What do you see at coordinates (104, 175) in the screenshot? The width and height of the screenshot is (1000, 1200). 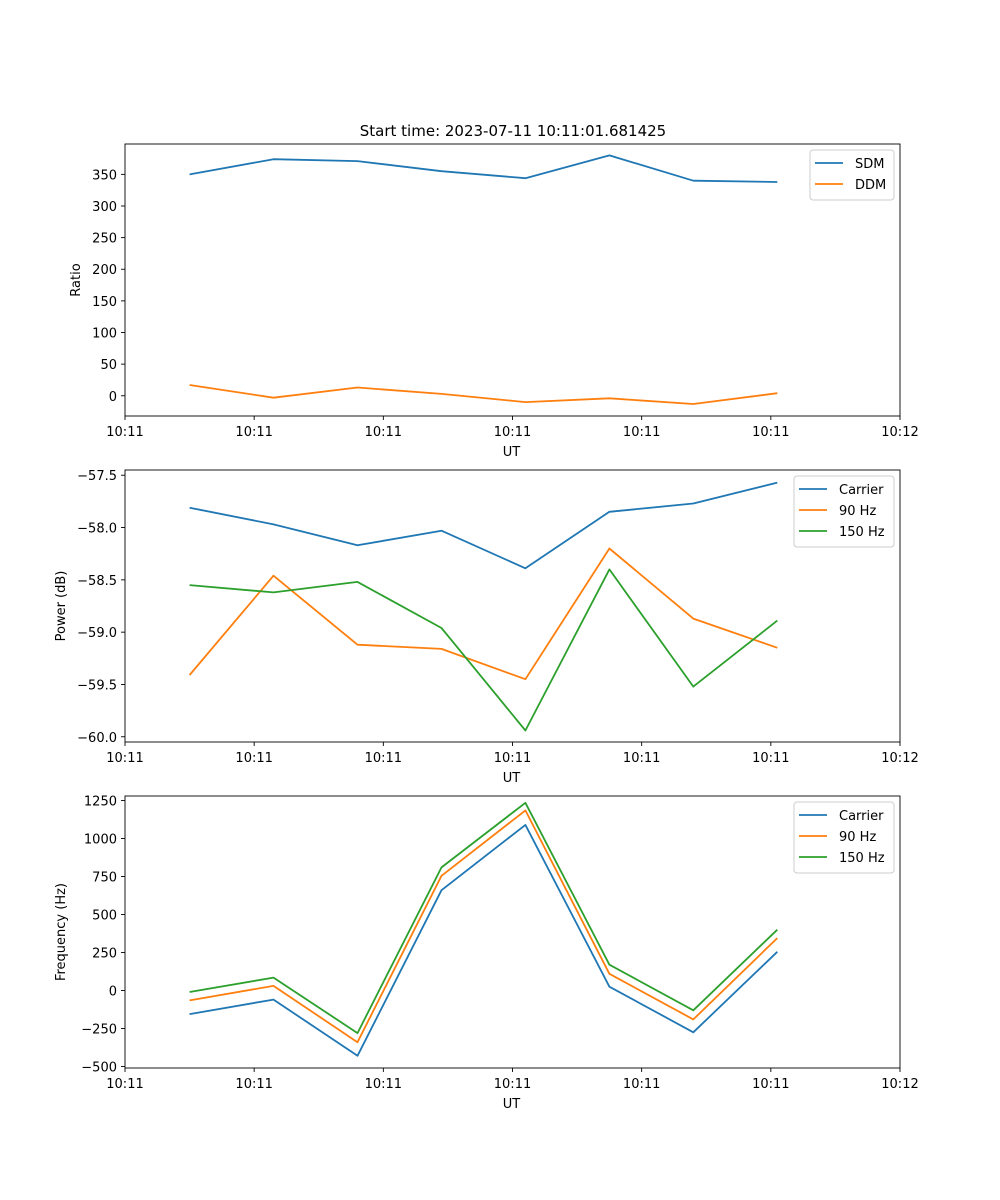 I see `y-tick-label: 350` at bounding box center [104, 175].